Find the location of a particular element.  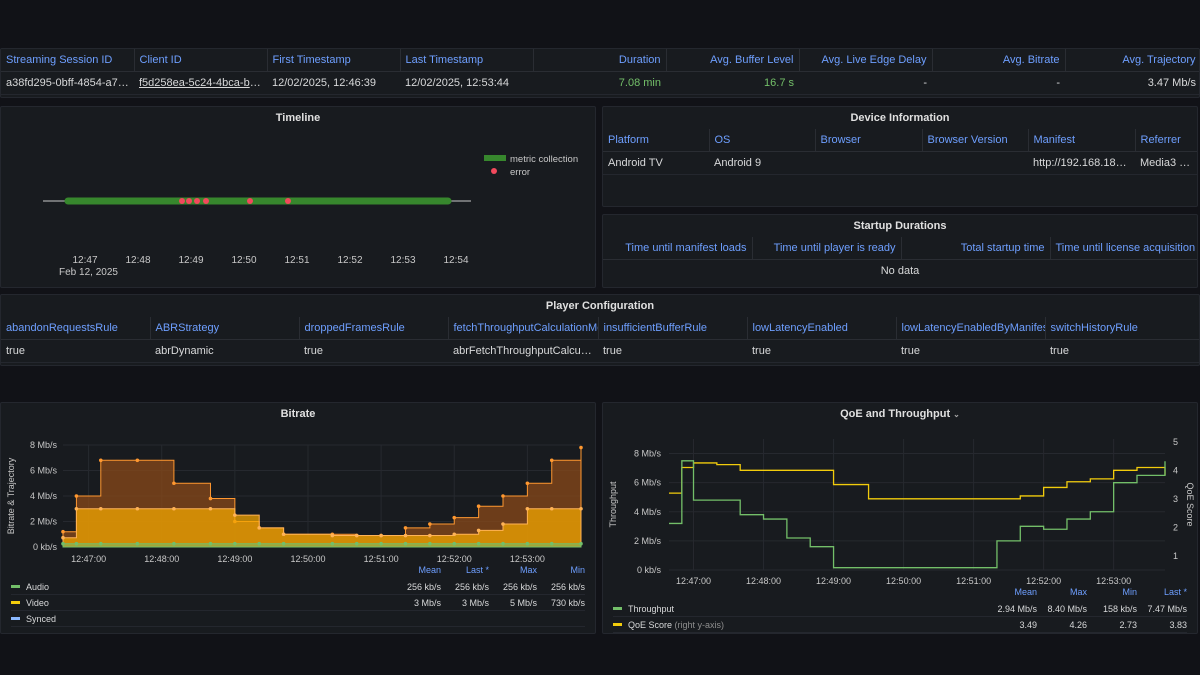

table-cell: 16.7 s is located at coordinates (732, 83).